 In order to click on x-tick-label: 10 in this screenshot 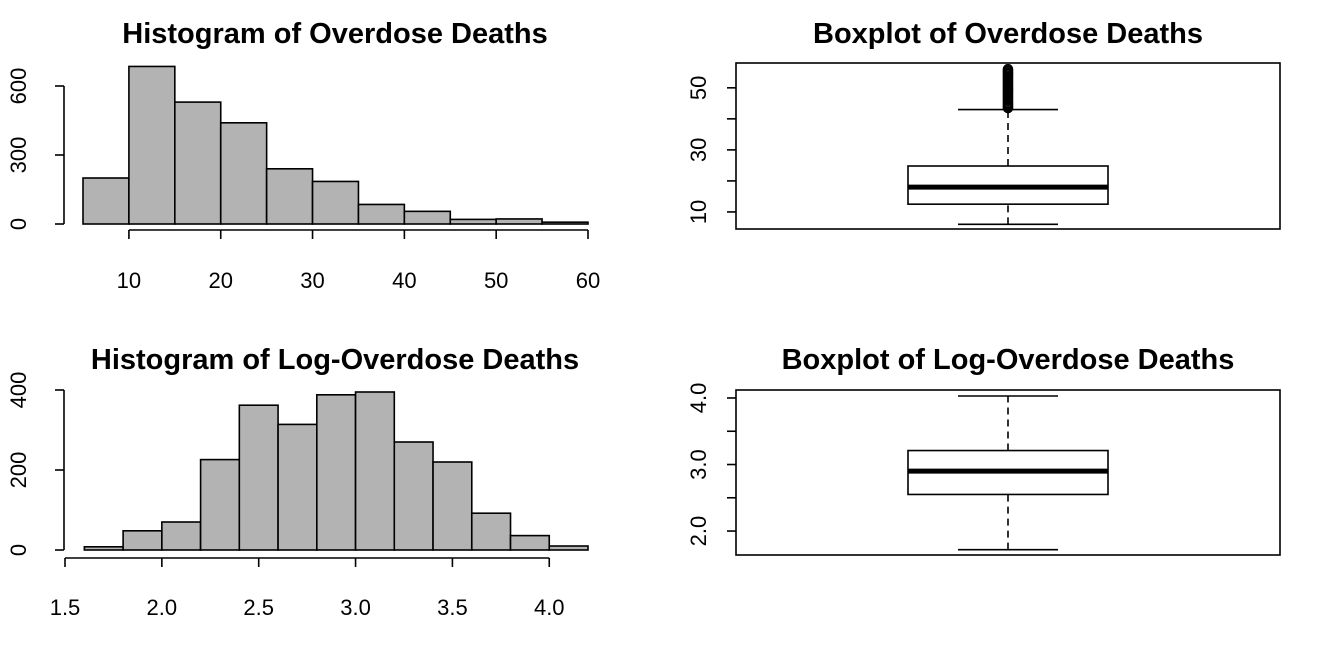, I will do `click(129, 280)`.